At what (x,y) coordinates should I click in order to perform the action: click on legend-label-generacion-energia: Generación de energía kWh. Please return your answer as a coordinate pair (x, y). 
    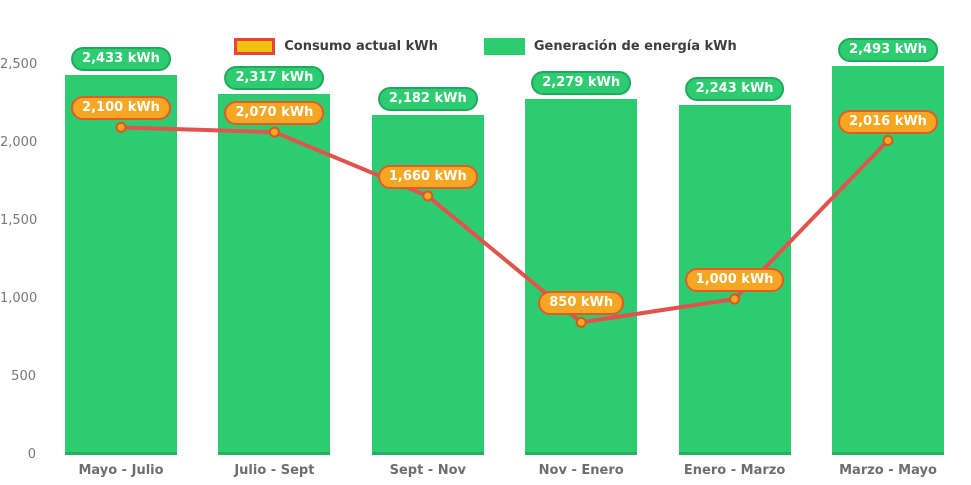
    Looking at the image, I should click on (635, 46).